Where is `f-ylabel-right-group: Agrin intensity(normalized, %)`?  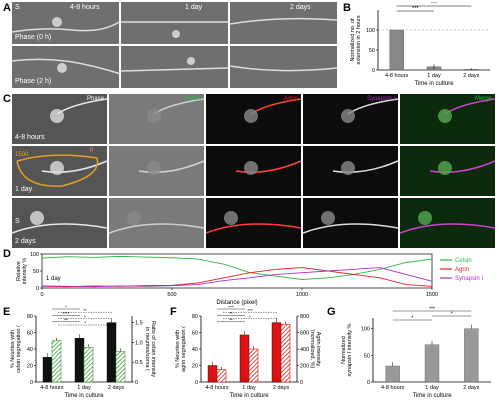 f-ylabel-right-group: Agrin intensity(normalized, %) is located at coordinates (315, 349).